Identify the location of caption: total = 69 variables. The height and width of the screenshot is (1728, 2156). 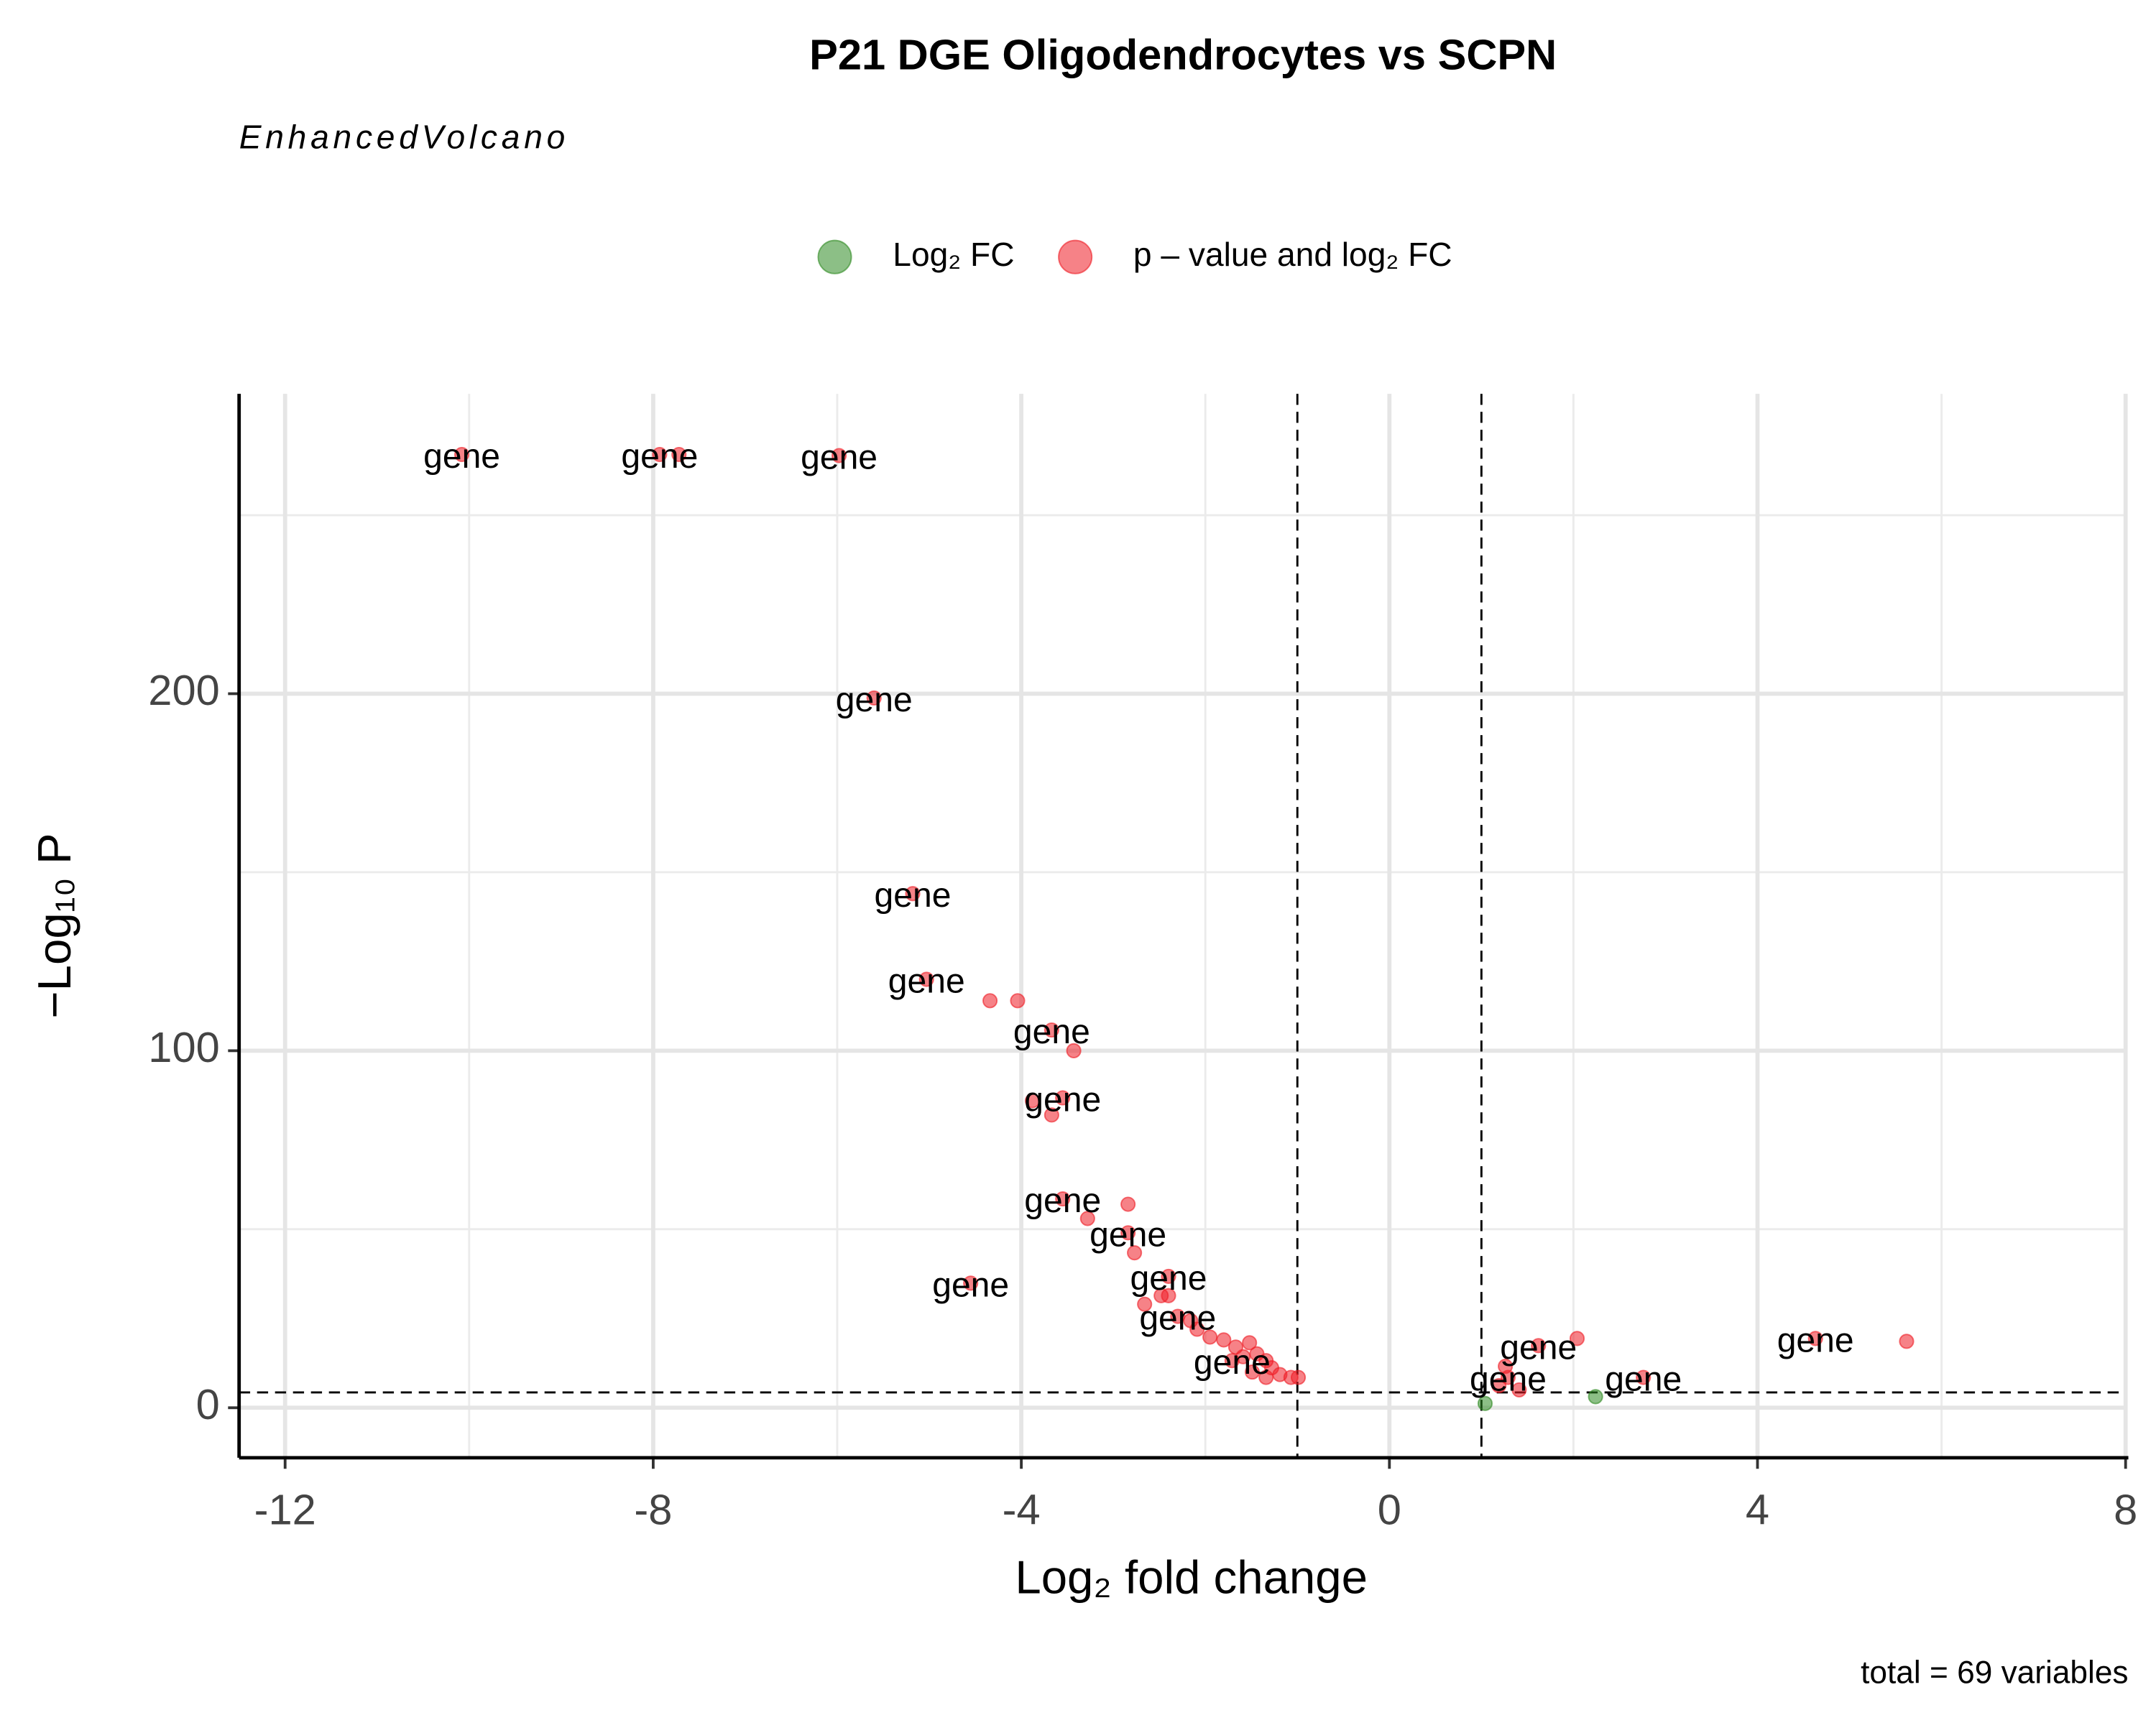
(1994, 1673).